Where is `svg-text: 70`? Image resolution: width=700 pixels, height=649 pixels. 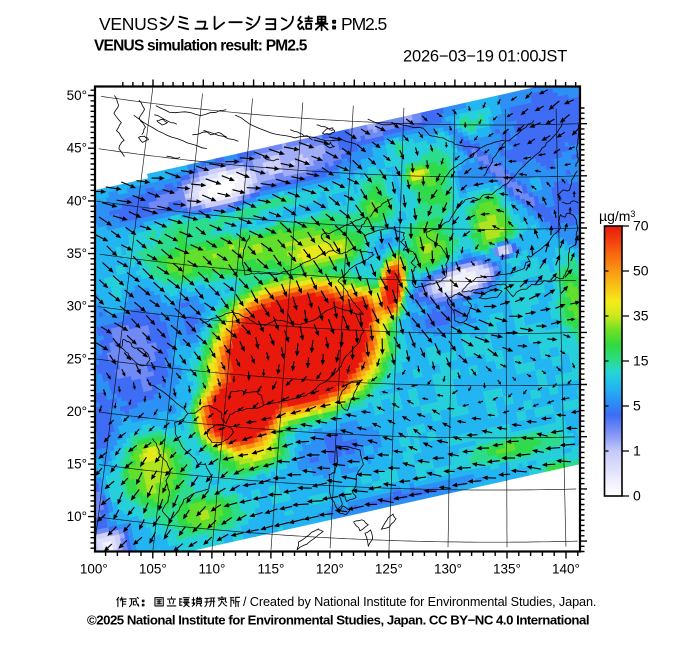
svg-text: 70 is located at coordinates (641, 226).